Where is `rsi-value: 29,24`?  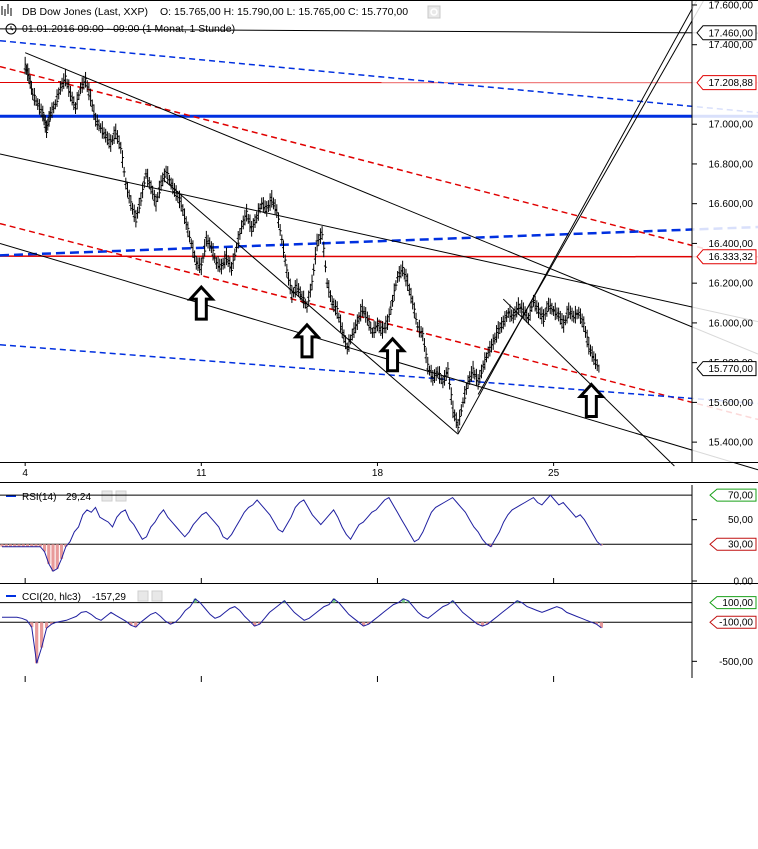
rsi-value: 29,24 is located at coordinates (78, 497).